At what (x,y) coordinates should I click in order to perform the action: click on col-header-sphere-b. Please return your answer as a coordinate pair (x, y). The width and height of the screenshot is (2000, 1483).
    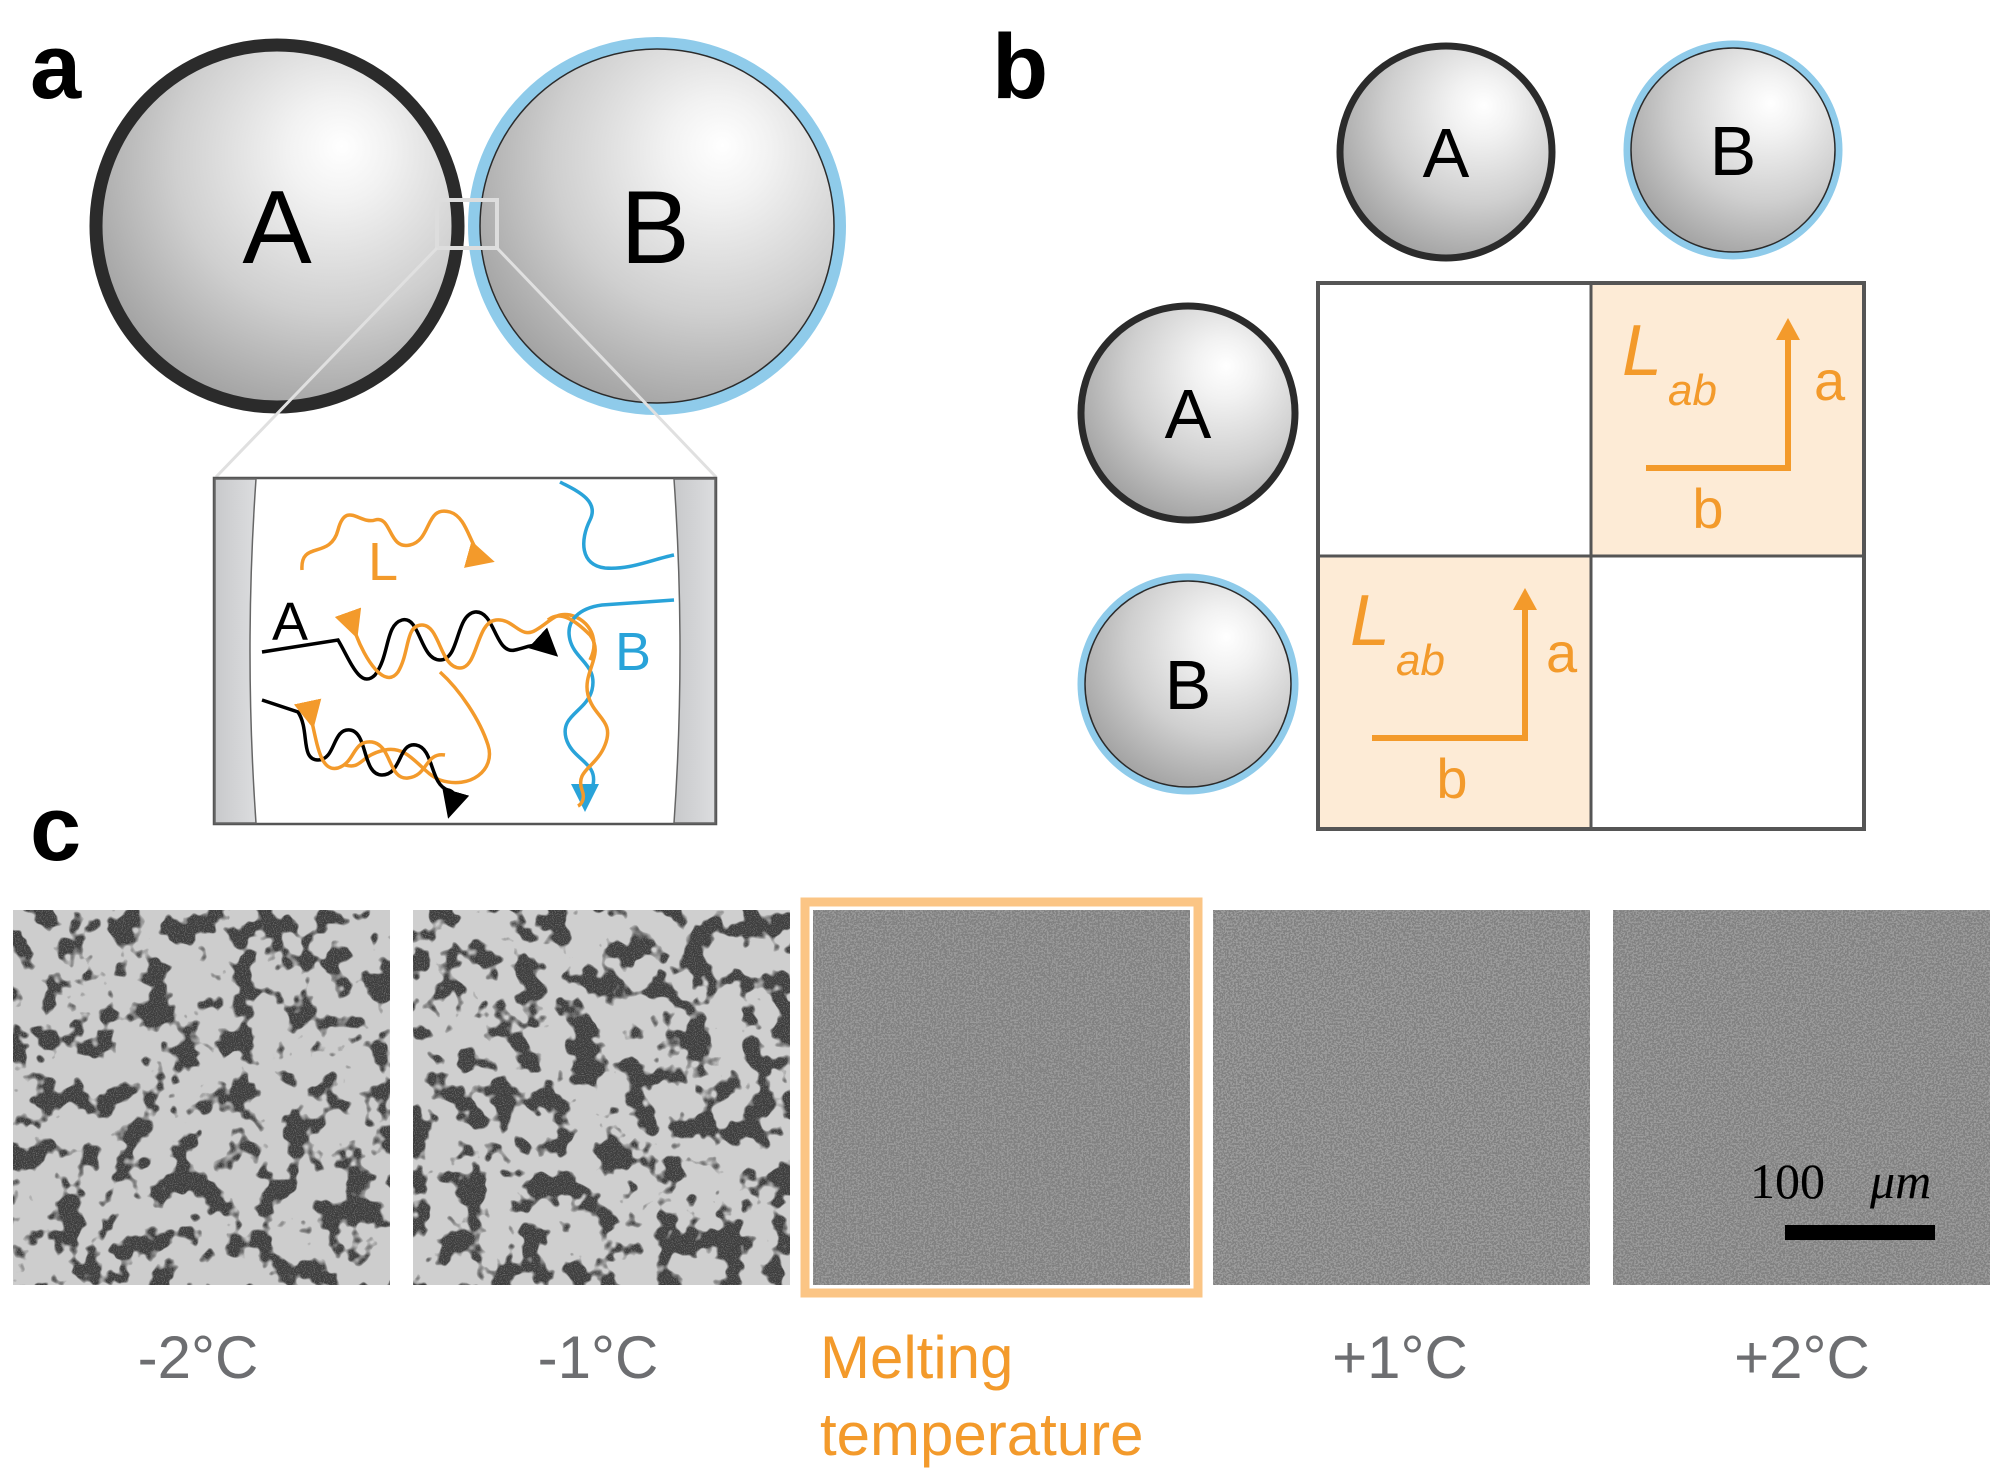
    Looking at the image, I should click on (1733, 150).